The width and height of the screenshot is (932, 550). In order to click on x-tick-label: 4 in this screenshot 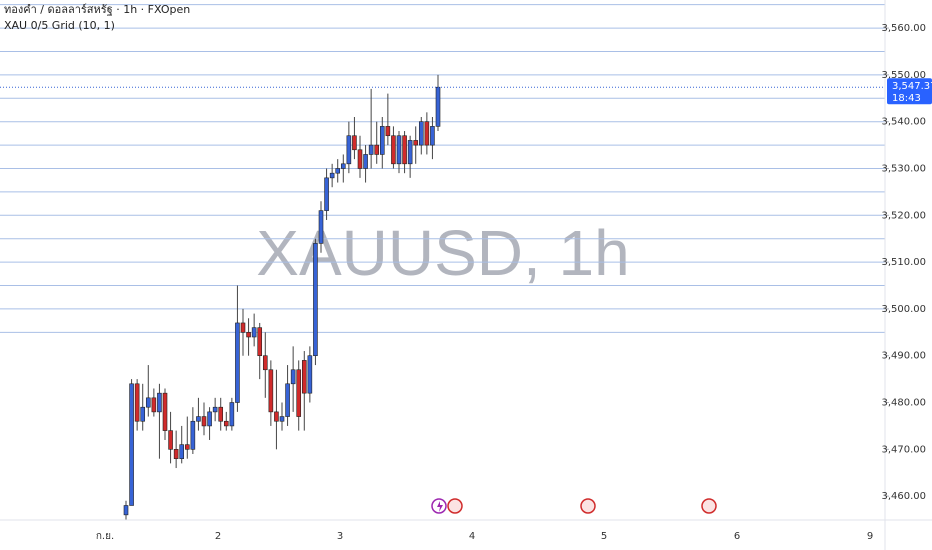, I will do `click(472, 536)`.